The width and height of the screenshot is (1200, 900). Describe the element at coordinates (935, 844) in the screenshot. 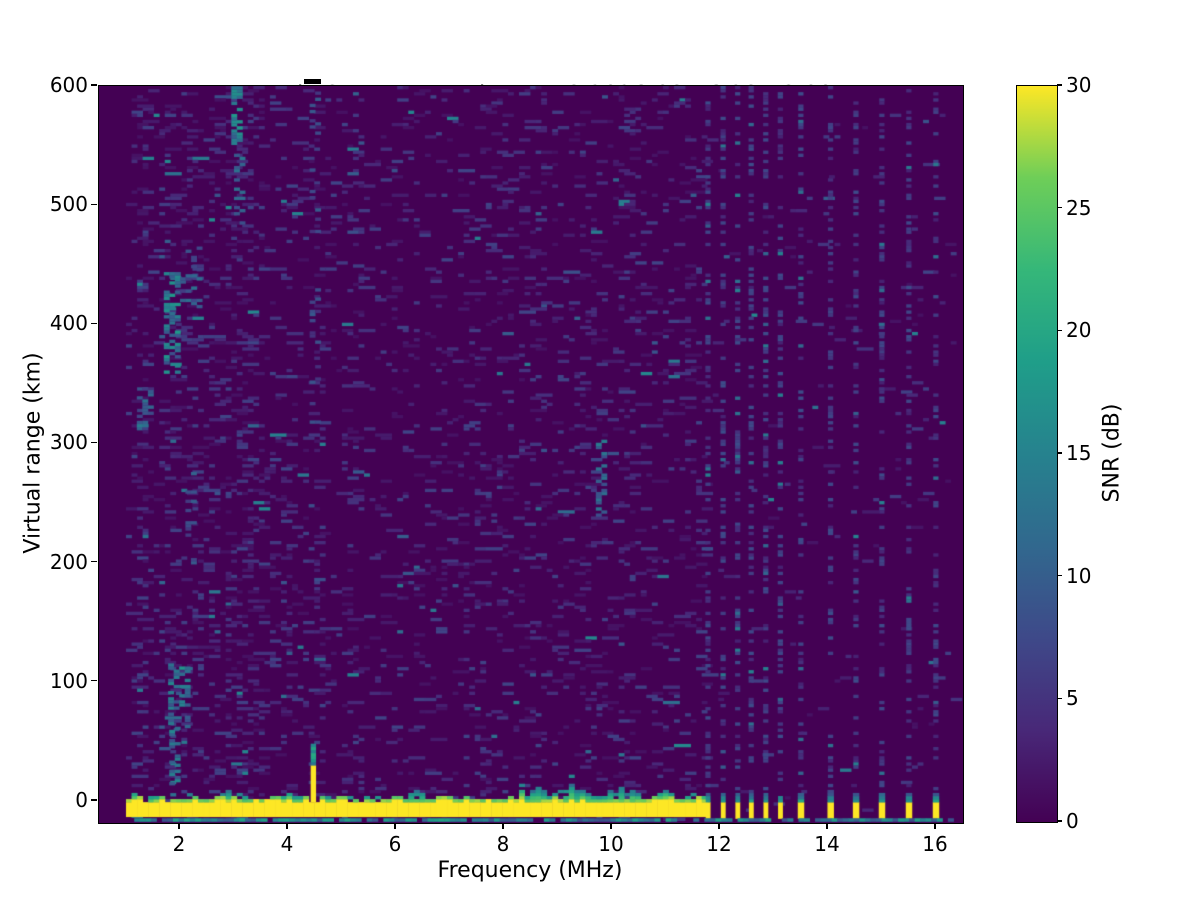

I see `x-tick-label: 16` at that location.